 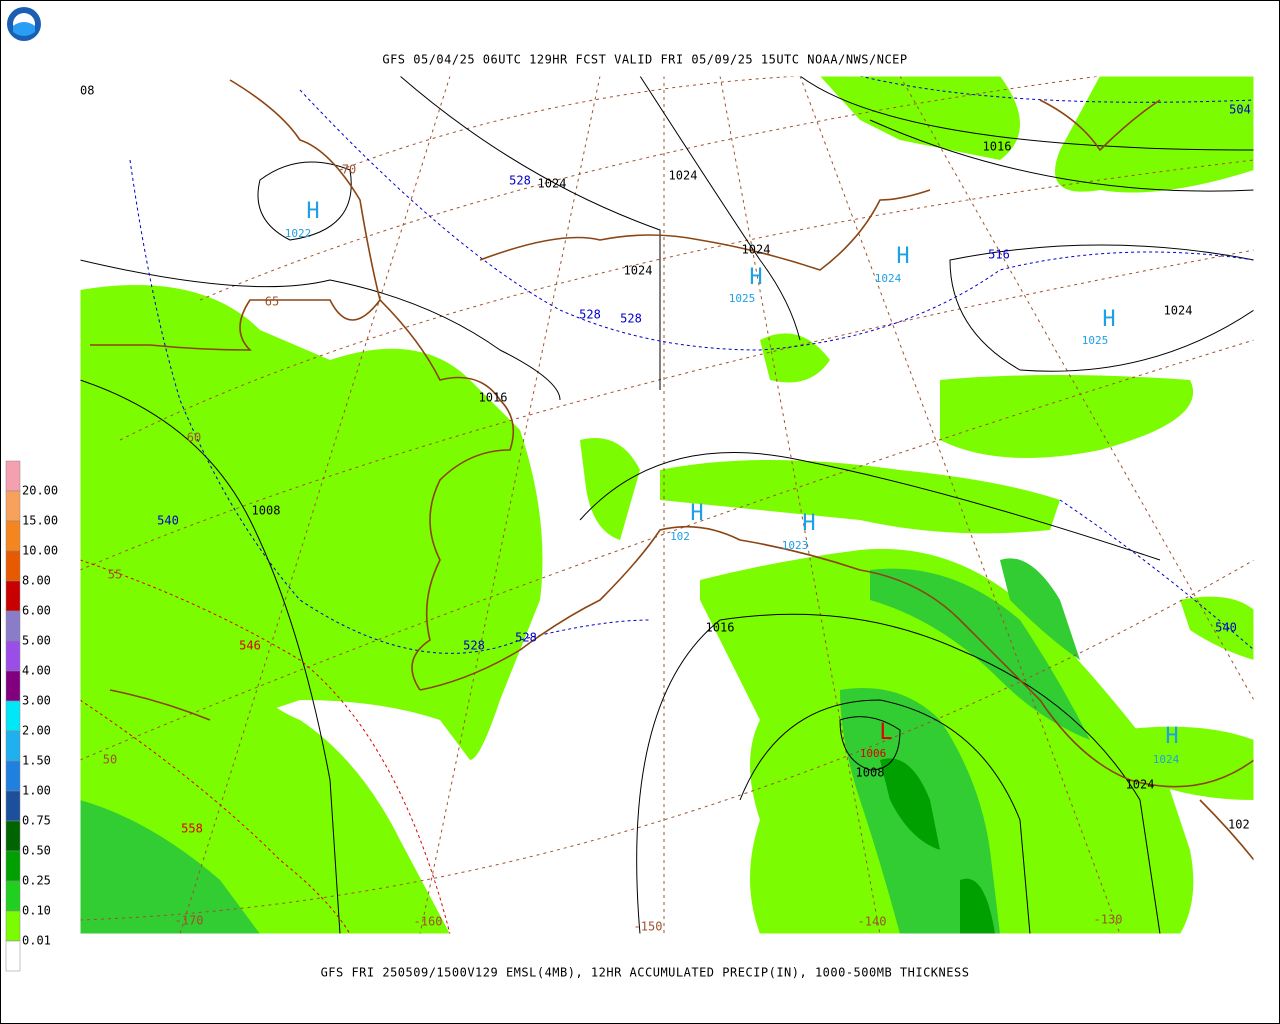 I want to click on legend-label: 20.00, so click(x=40, y=491).